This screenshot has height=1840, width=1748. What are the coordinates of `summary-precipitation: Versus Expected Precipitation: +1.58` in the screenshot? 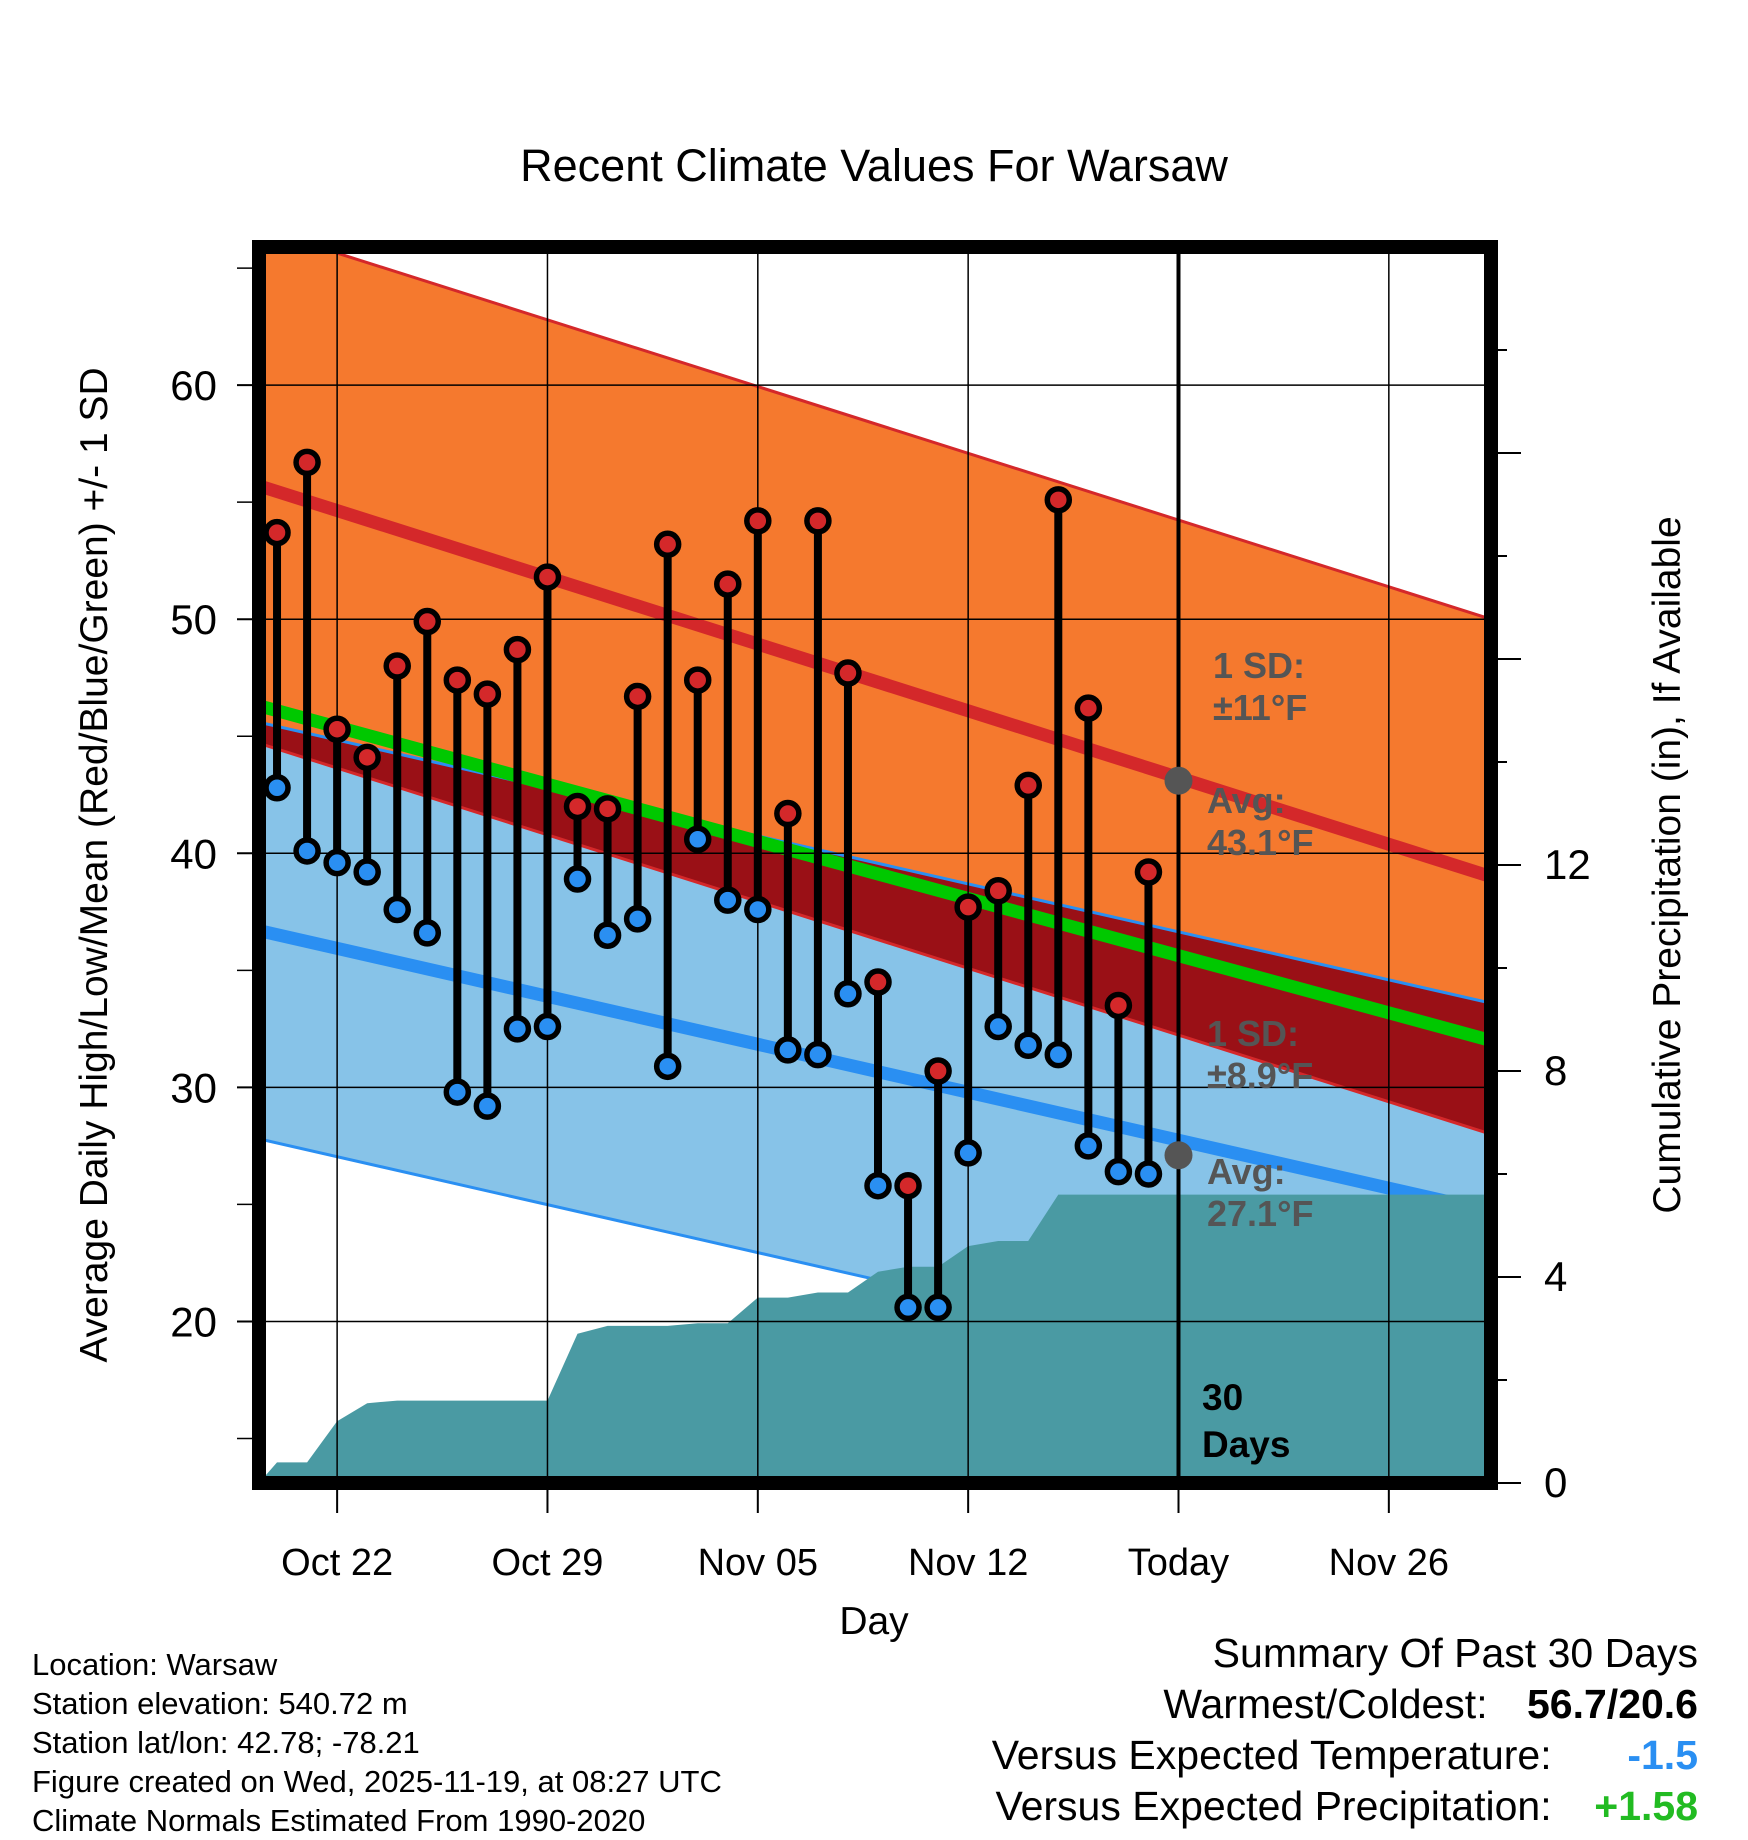 It's located at (1345, 1806).